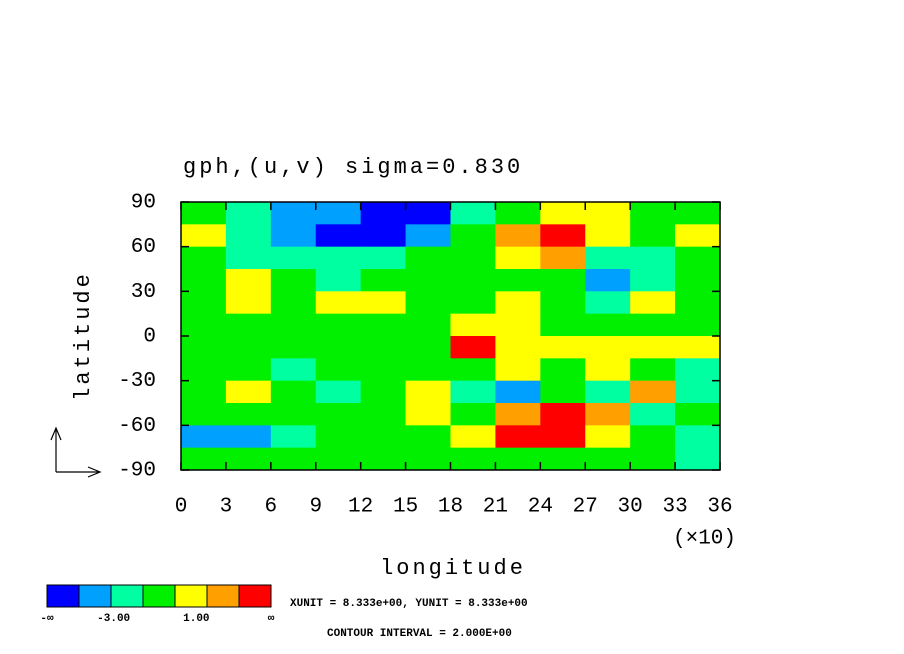 This screenshot has height=654, width=904. I want to click on y-tick-label: -60, so click(137, 426).